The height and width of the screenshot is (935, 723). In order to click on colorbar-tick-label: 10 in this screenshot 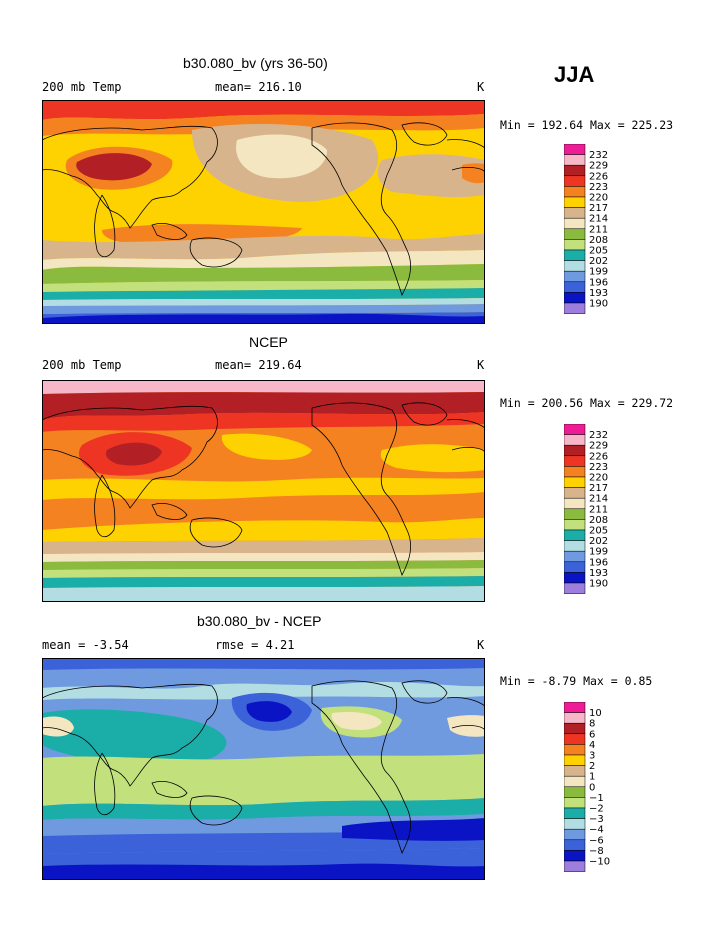, I will do `click(595, 713)`.